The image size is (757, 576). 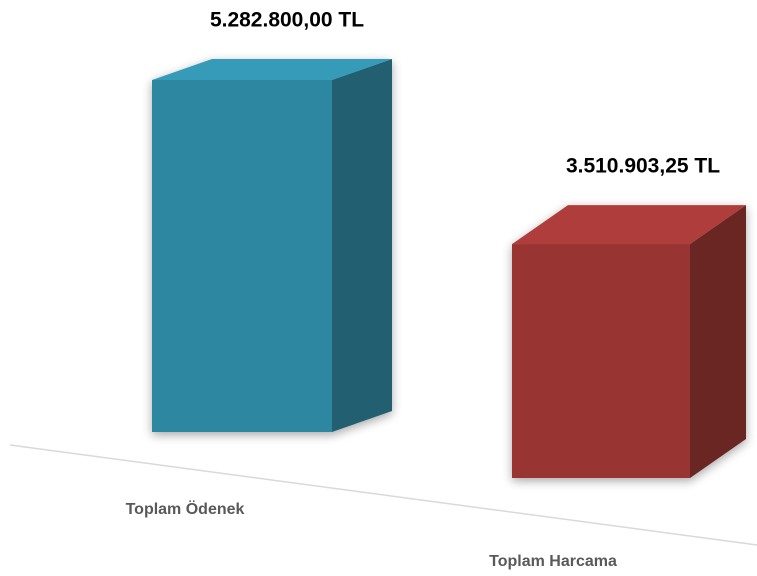 I want to click on x-tick-label: Toplam Harcama, so click(x=553, y=561).